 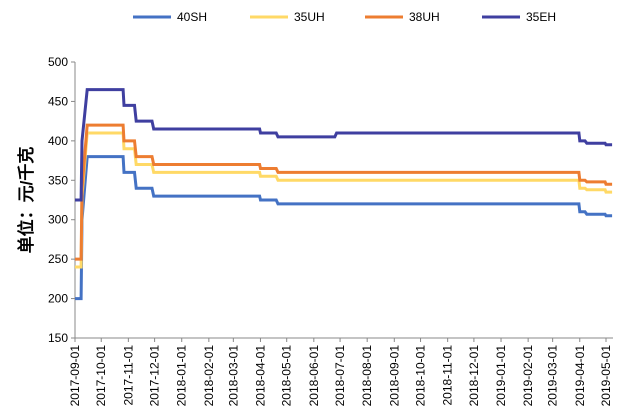 What do you see at coordinates (424, 17) in the screenshot?
I see `legend-label-38uh: 38UH` at bounding box center [424, 17].